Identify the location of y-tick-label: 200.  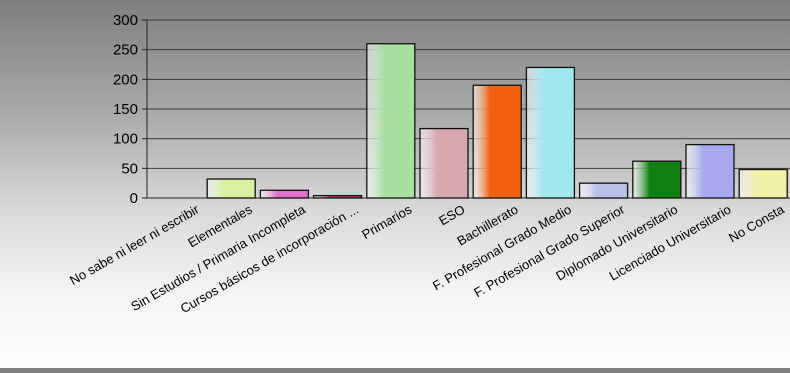
(125, 79).